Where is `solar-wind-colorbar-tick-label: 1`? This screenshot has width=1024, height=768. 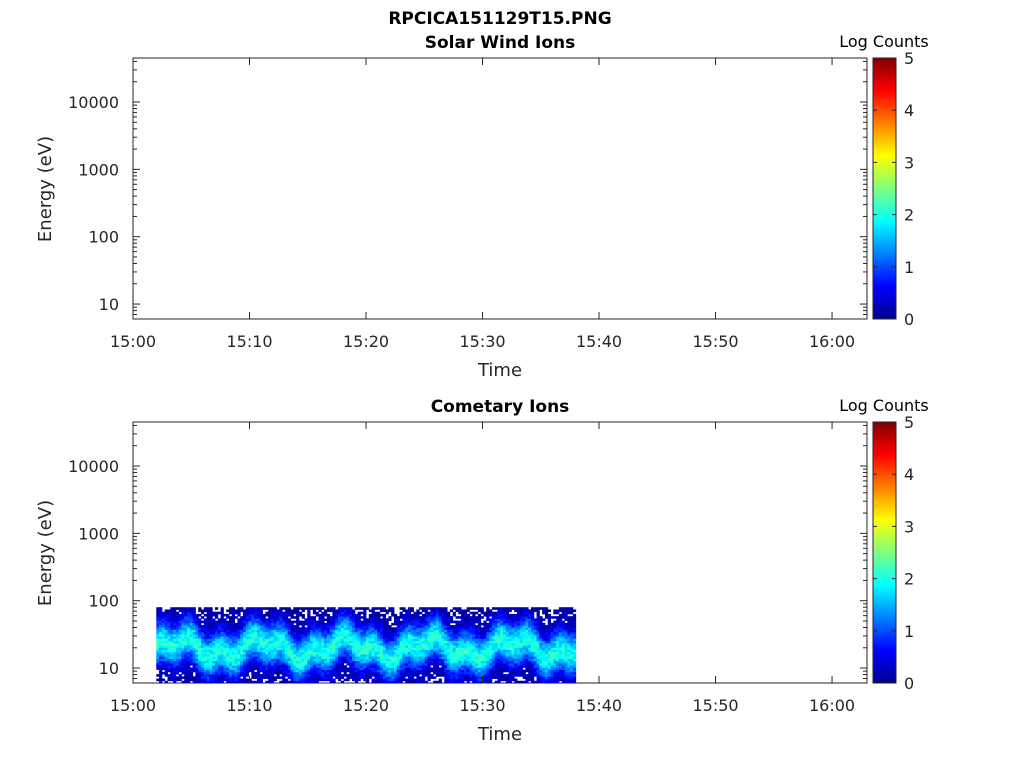
solar-wind-colorbar-tick-label: 1 is located at coordinates (909, 267).